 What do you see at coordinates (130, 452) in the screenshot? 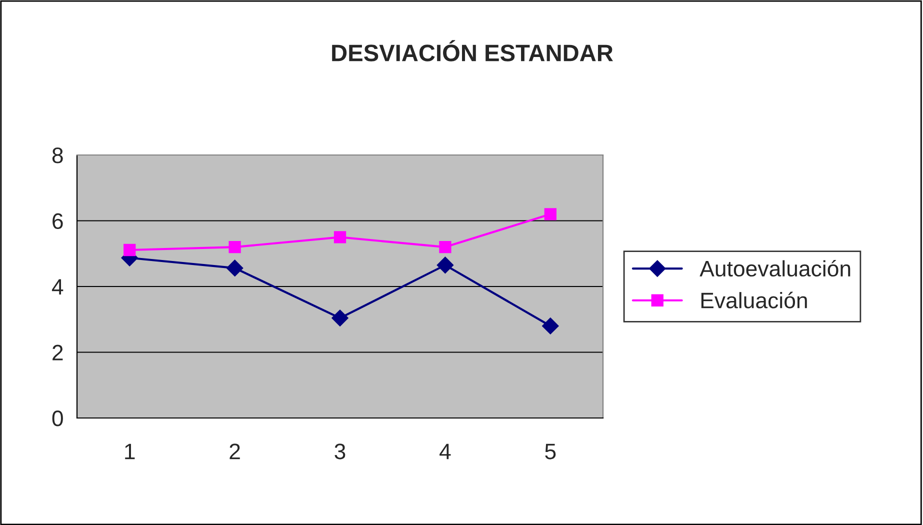
I see `x-tick-label: 1` at bounding box center [130, 452].